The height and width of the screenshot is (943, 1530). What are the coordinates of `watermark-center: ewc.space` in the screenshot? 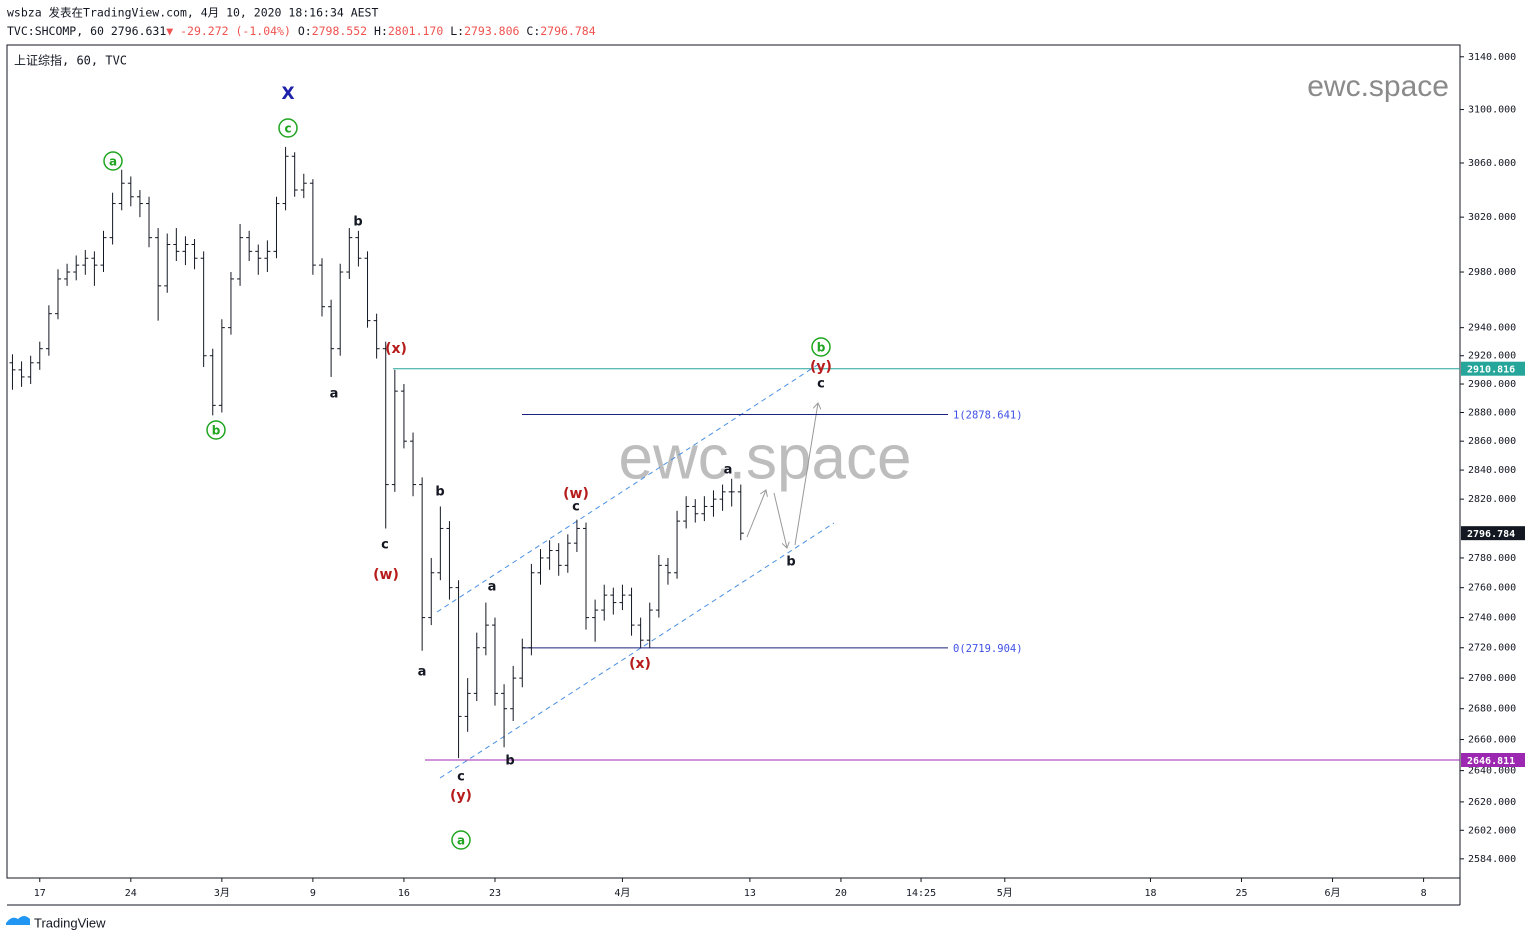 It's located at (765, 457).